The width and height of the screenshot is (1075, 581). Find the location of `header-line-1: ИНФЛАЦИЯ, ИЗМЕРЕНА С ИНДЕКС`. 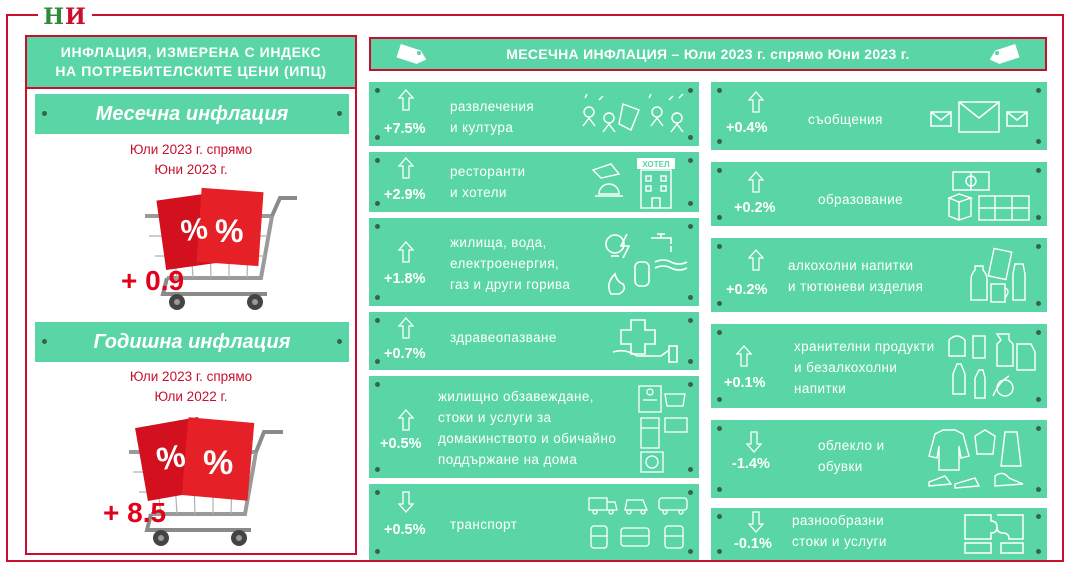

header-line-1: ИНФЛАЦИЯ, ИЗМЕРЕНА С ИНДЕКС is located at coordinates (191, 52).